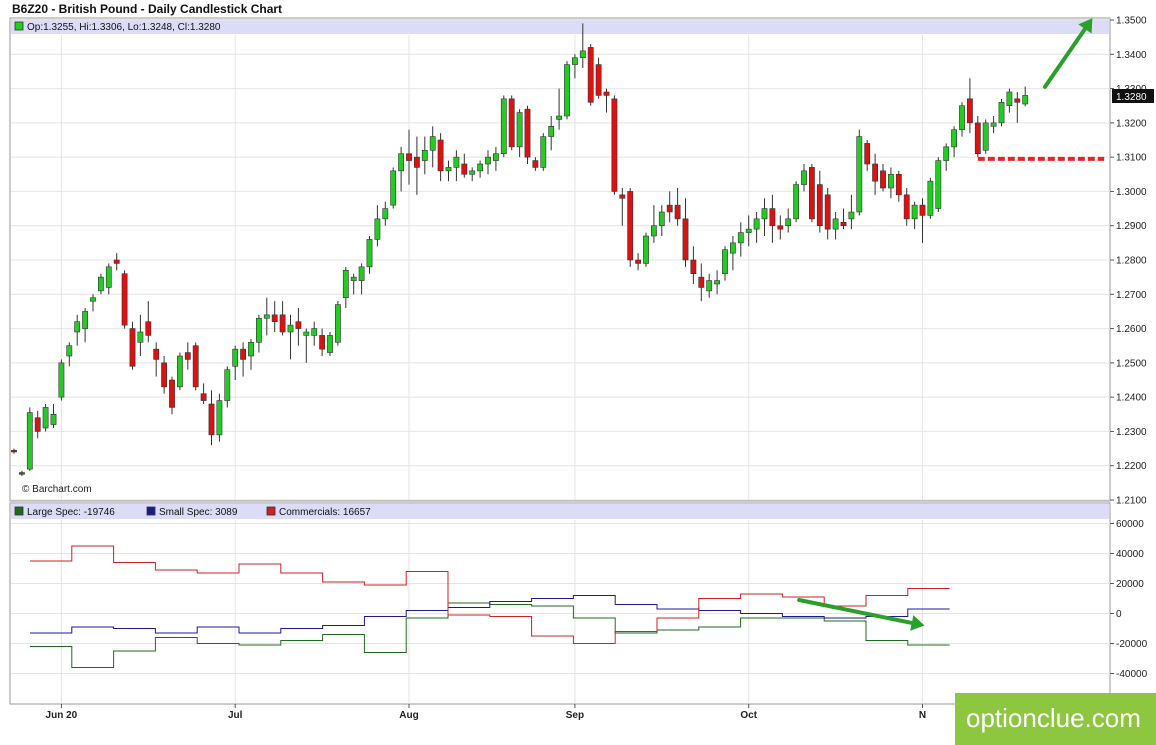 This screenshot has height=745, width=1156. Describe the element at coordinates (861, 614) in the screenshot. I see `cot-annotations` at that location.